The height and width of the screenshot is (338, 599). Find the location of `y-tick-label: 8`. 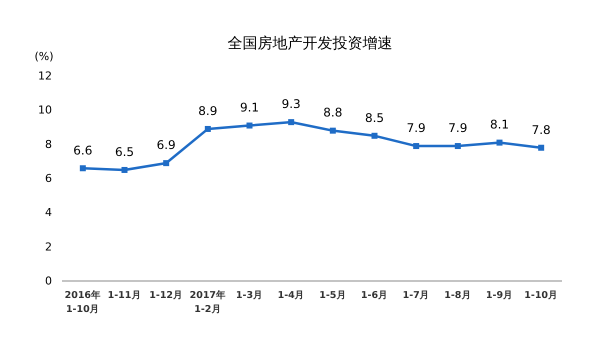

y-tick-label: 8 is located at coordinates (48, 144).